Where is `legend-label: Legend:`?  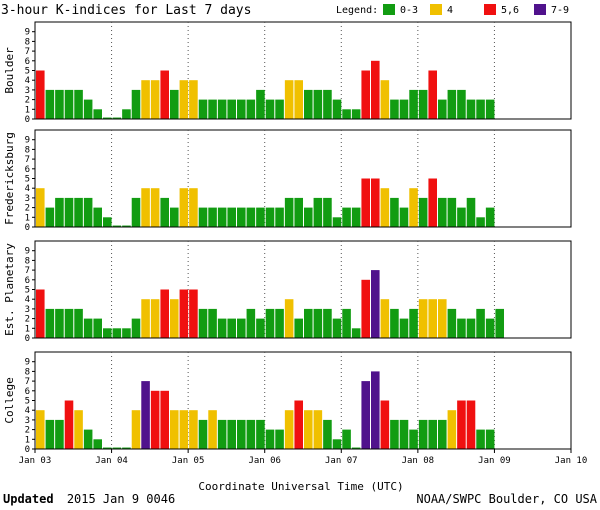
legend-label: Legend: is located at coordinates (357, 10).